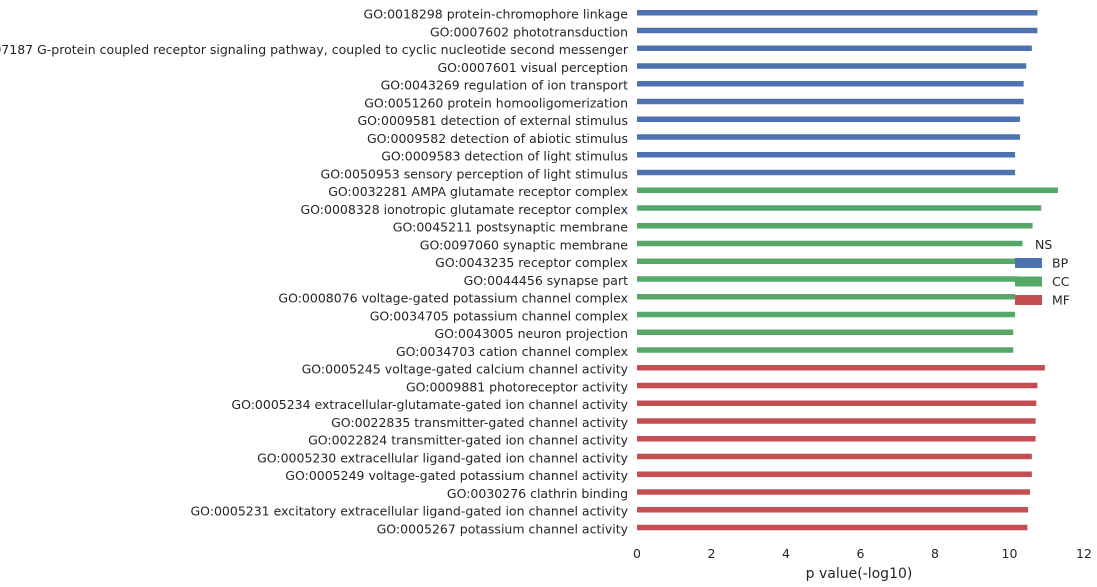  Describe the element at coordinates (499, 315) in the screenshot. I see `category-label: GO:0034705 potassium channel complex` at that location.